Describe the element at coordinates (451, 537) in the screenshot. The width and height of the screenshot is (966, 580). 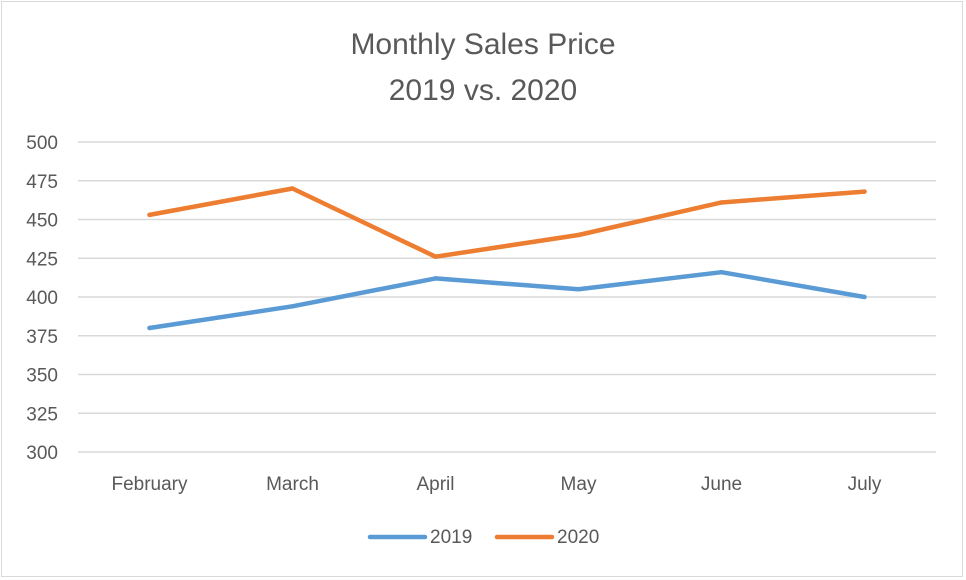
I see `legend-label: 2019` at that location.